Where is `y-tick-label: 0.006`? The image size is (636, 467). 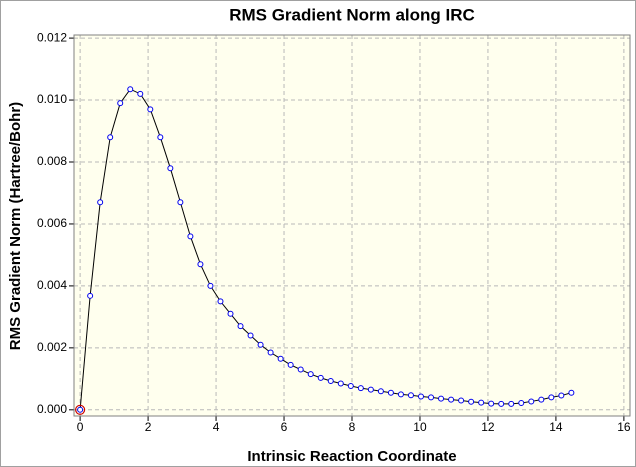
y-tick-label: 0.006 is located at coordinates (52, 223).